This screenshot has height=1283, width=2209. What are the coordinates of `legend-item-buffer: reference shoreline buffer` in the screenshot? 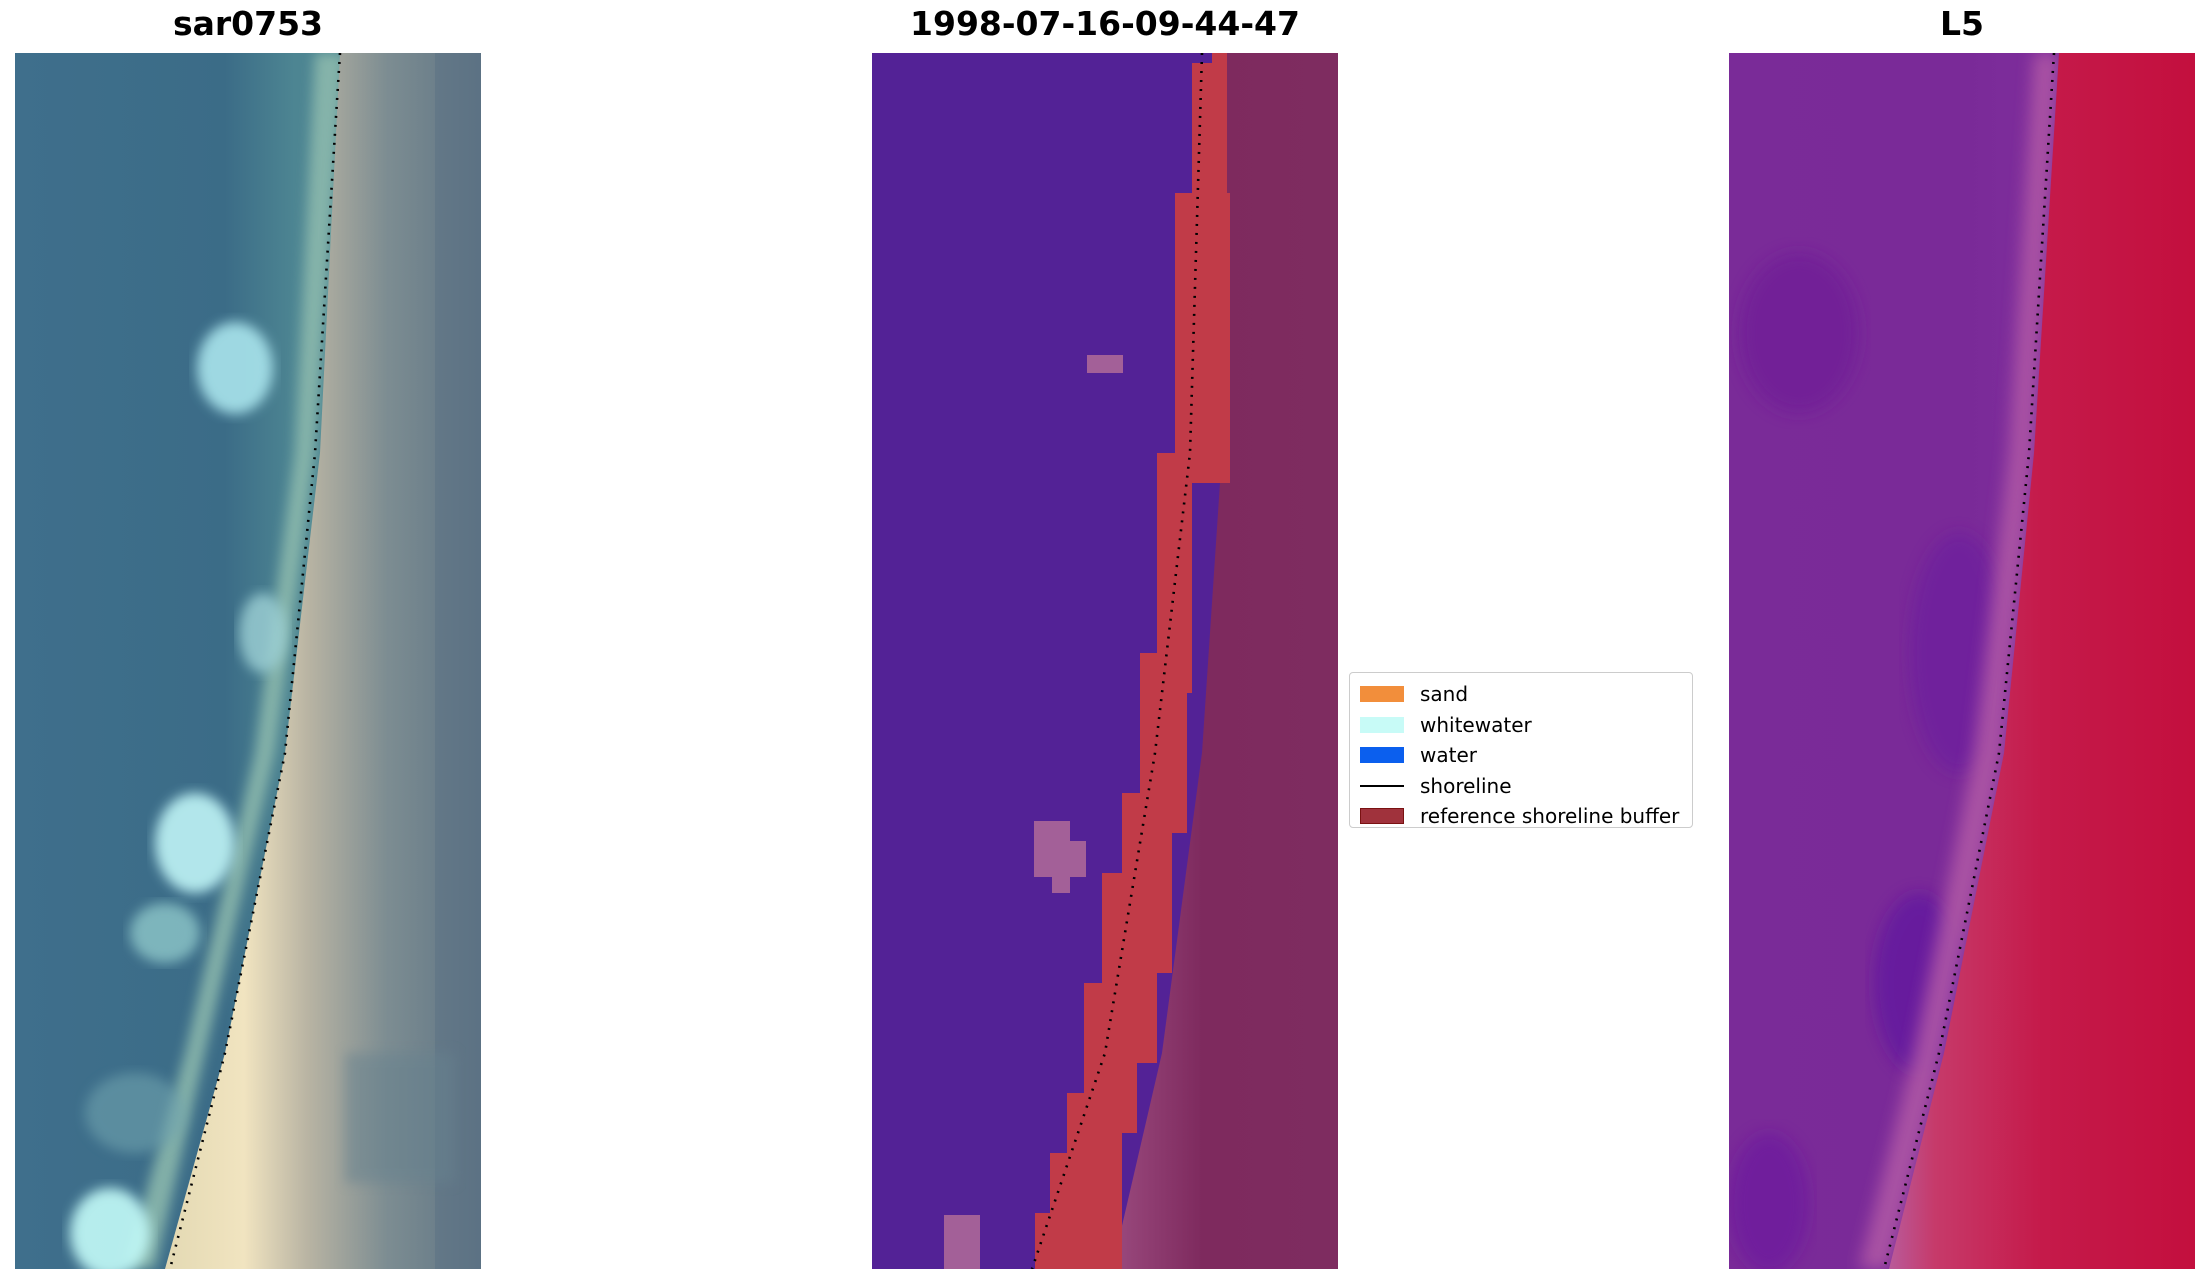 It's located at (1520, 816).